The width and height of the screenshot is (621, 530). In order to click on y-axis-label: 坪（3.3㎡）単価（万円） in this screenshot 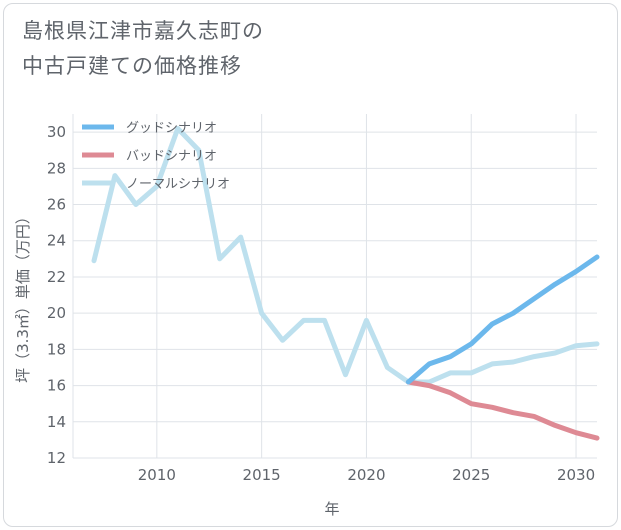, I will do `click(23, 296)`.